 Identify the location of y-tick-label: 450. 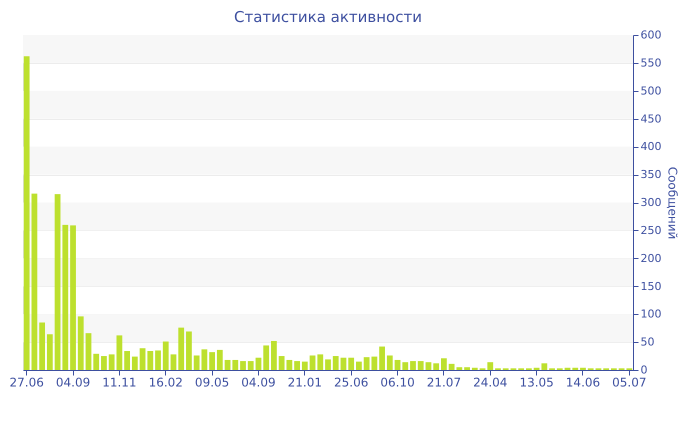
(651, 119).